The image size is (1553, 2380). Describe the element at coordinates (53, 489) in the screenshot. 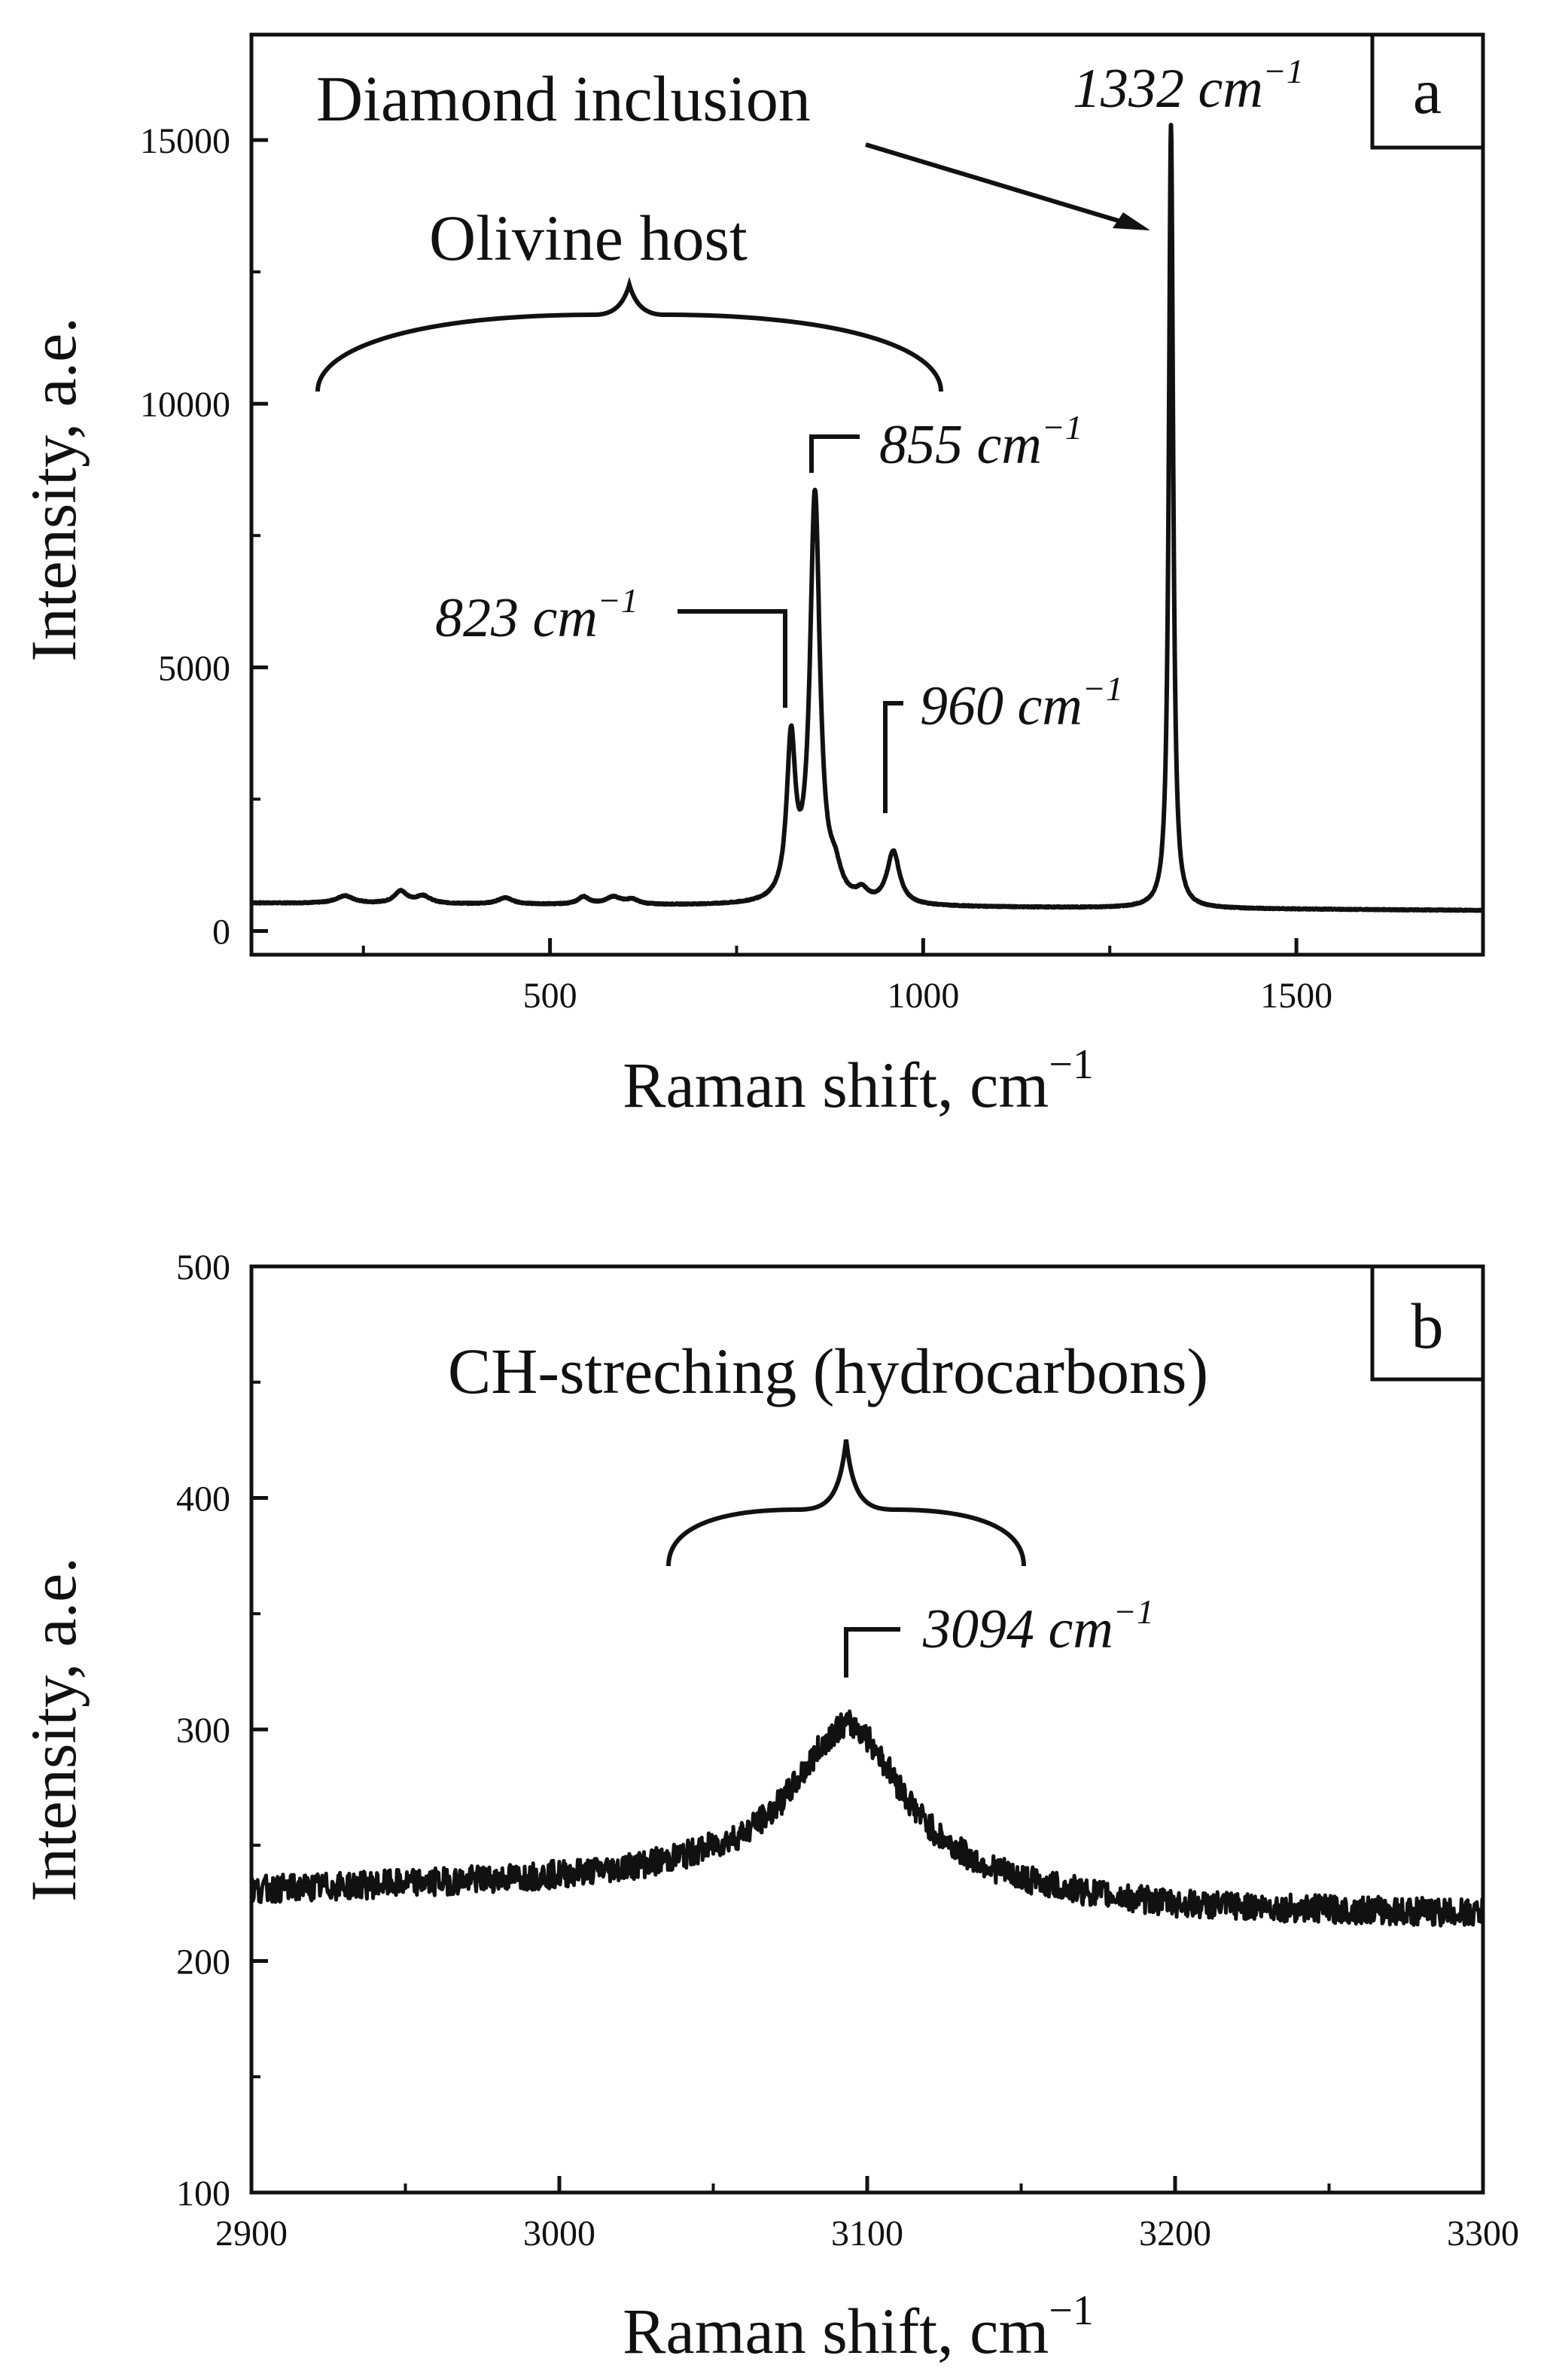

I see `panel-a-ylabel: Intensity, a.e.` at that location.